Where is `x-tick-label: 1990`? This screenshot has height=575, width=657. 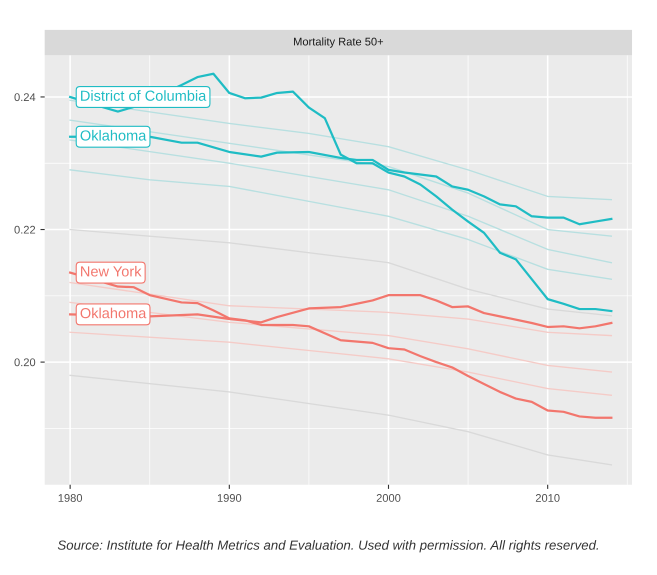 x-tick-label: 1990 is located at coordinates (230, 498).